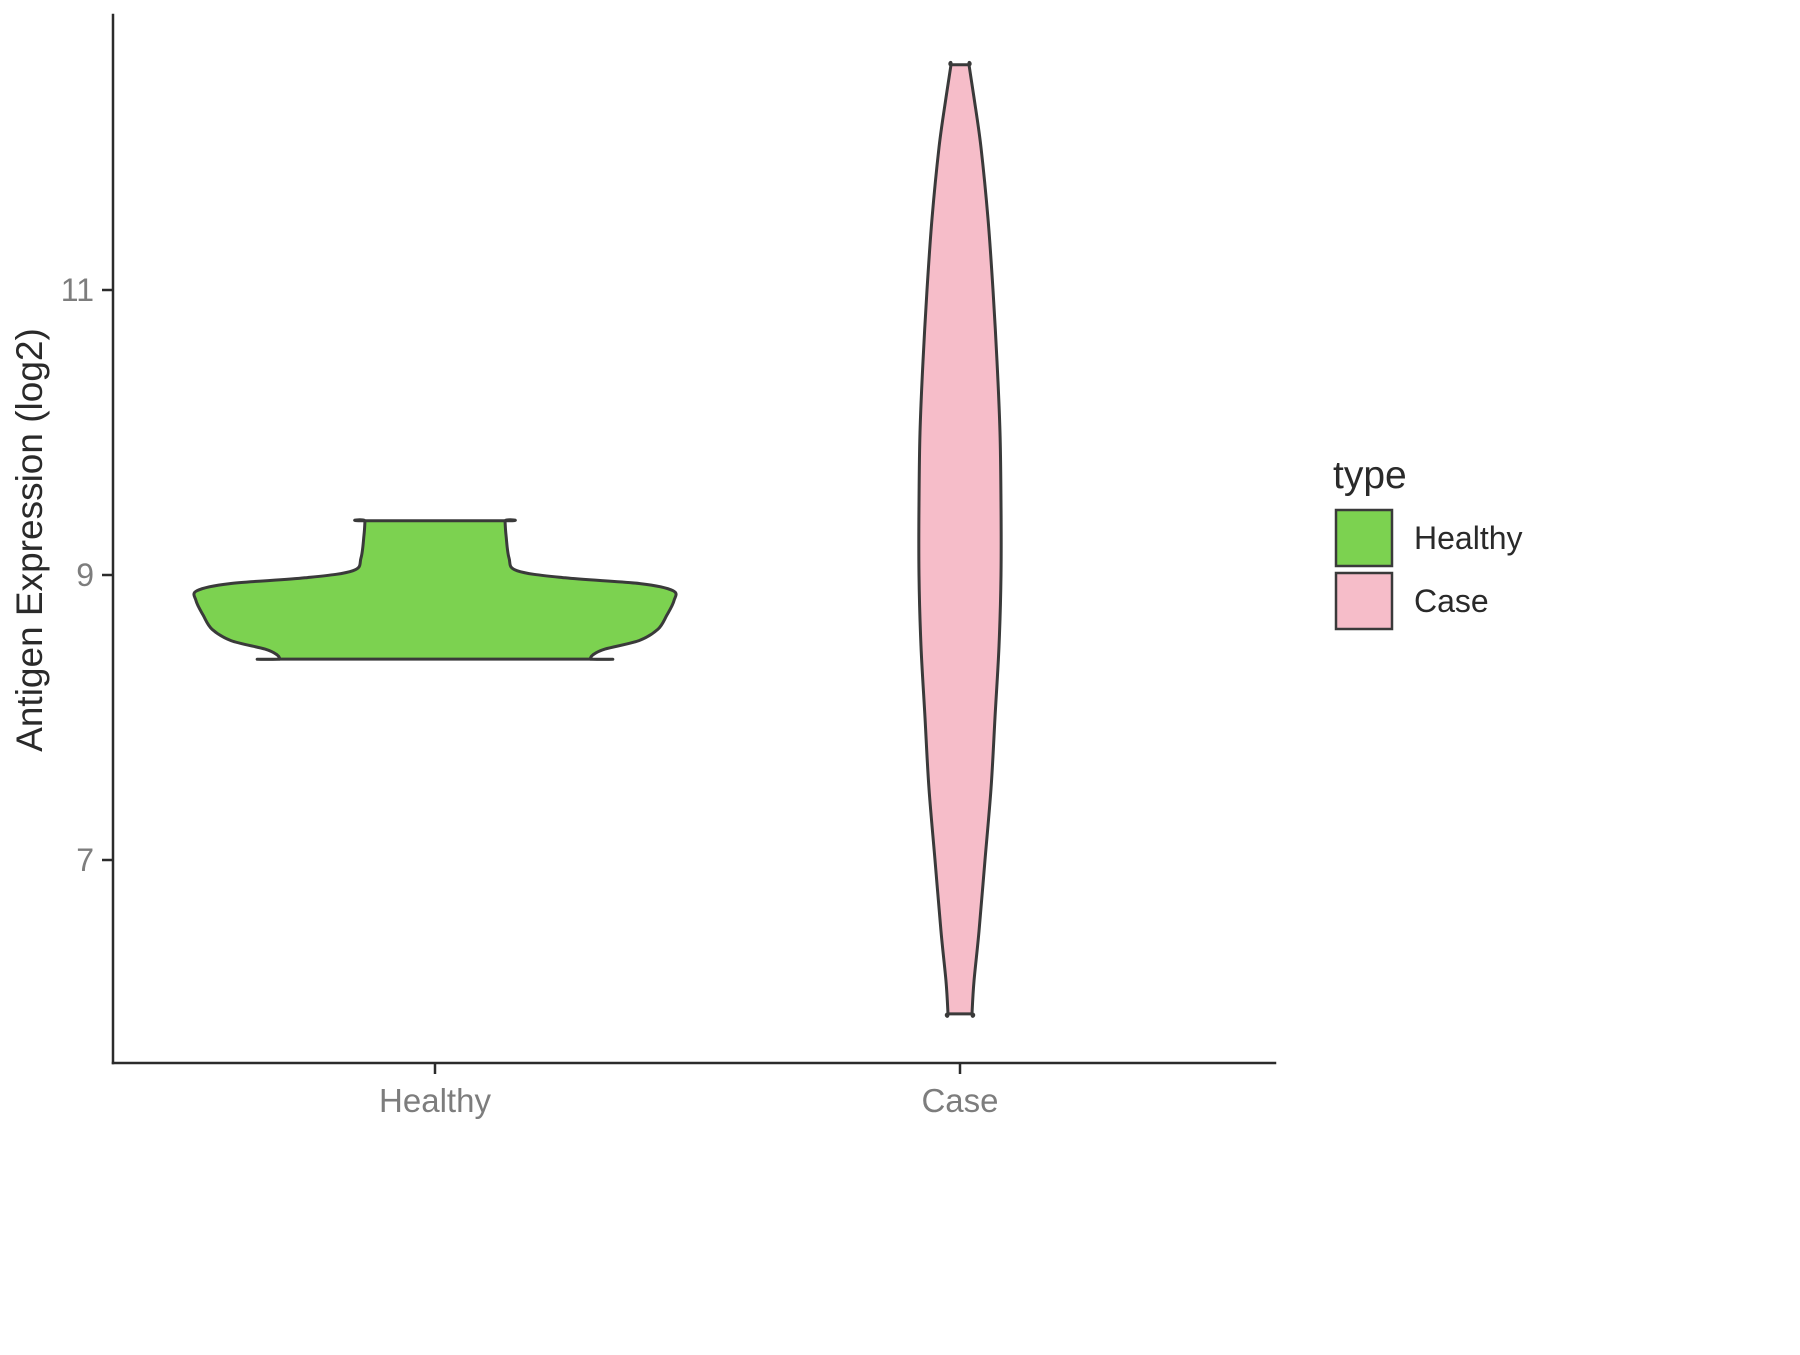 This screenshot has height=1355, width=1800. Describe the element at coordinates (1364, 601) in the screenshot. I see `legend-swatch-case` at that location.